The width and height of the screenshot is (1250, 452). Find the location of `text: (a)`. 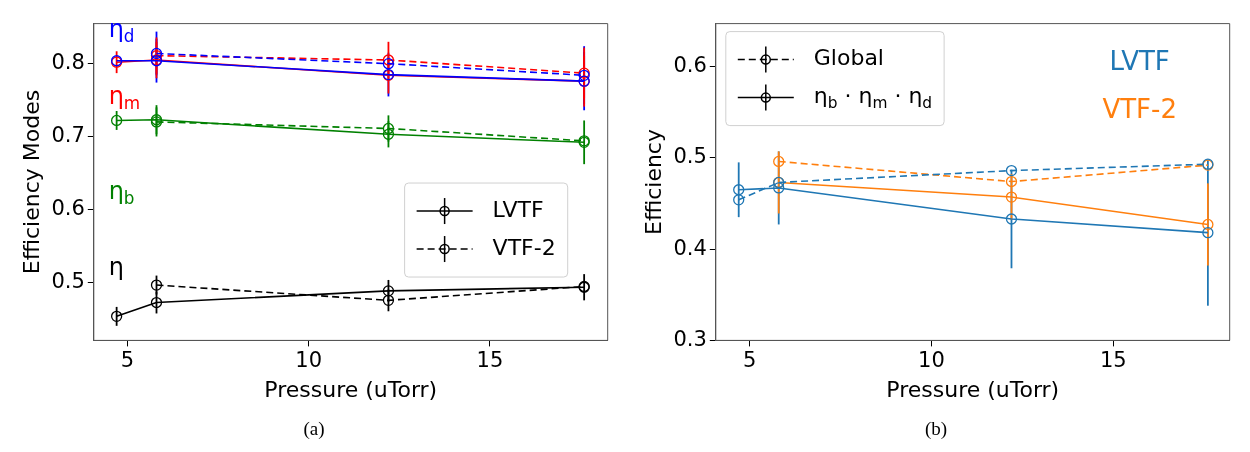

text: (a) is located at coordinates (314, 429).